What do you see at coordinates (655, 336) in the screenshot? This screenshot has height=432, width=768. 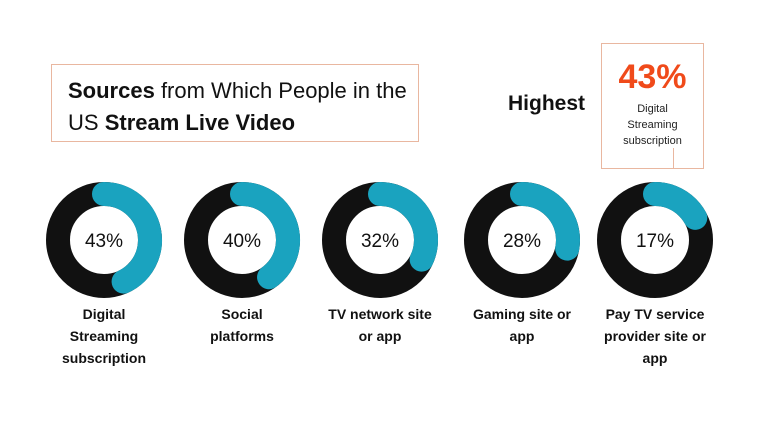 I see `category-label: Pay TV service provider site or app` at bounding box center [655, 336].